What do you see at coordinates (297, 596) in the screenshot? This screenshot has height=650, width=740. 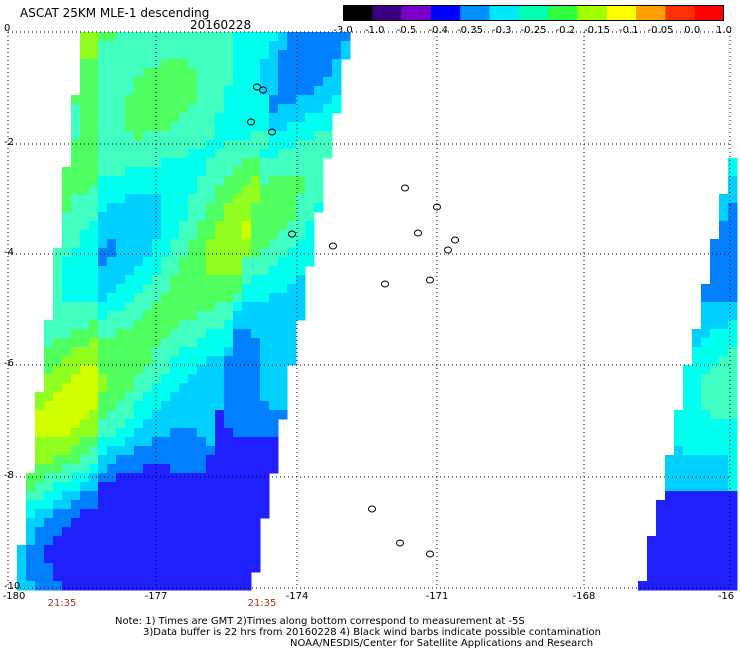 I see `lon-tick-label: -174` at bounding box center [297, 596].